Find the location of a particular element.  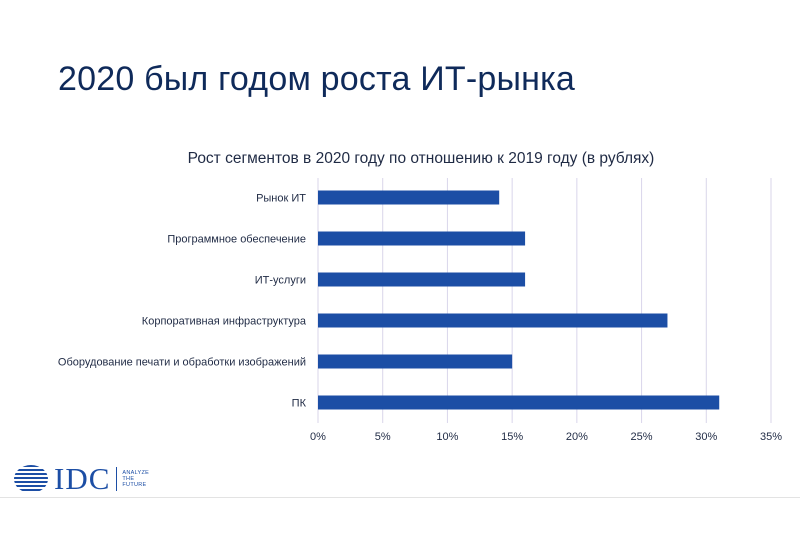

category-label: Корпоративная инфраструктура is located at coordinates (224, 322).